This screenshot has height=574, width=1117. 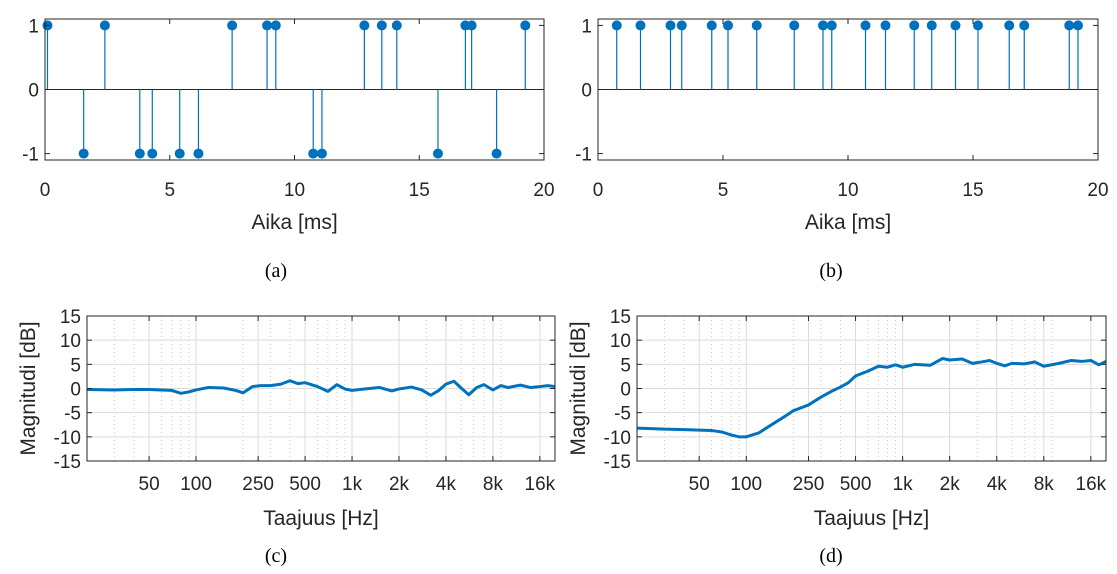 What do you see at coordinates (830, 556) in the screenshot?
I see `panel-caption: (d)` at bounding box center [830, 556].